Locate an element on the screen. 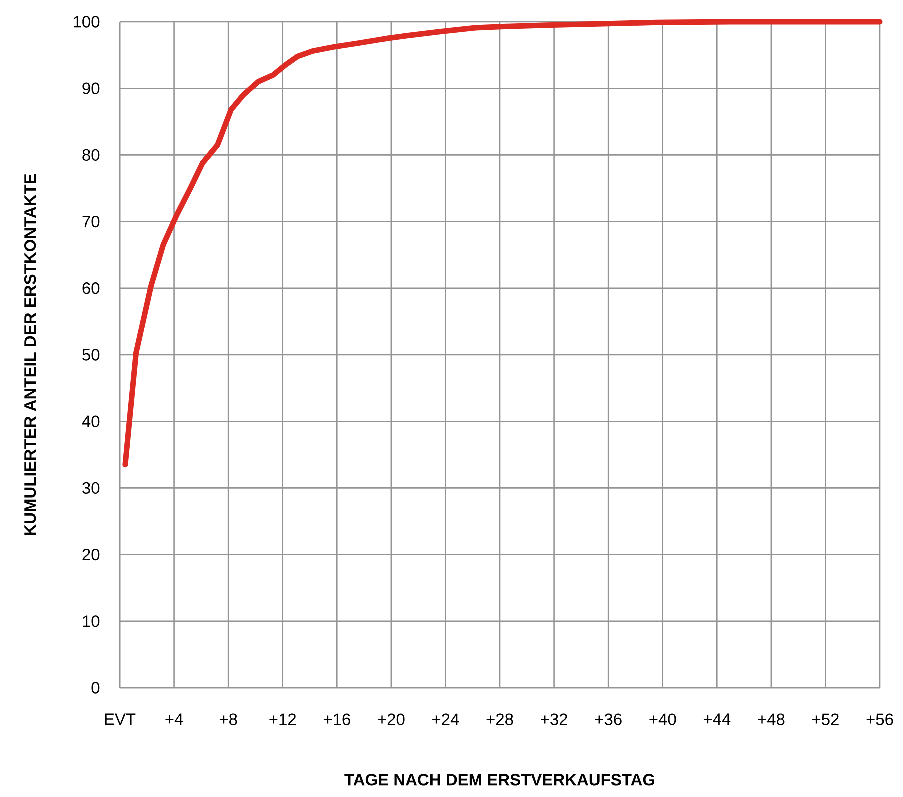 This screenshot has width=903, height=797. y-tick-label: 30 is located at coordinates (91, 488).